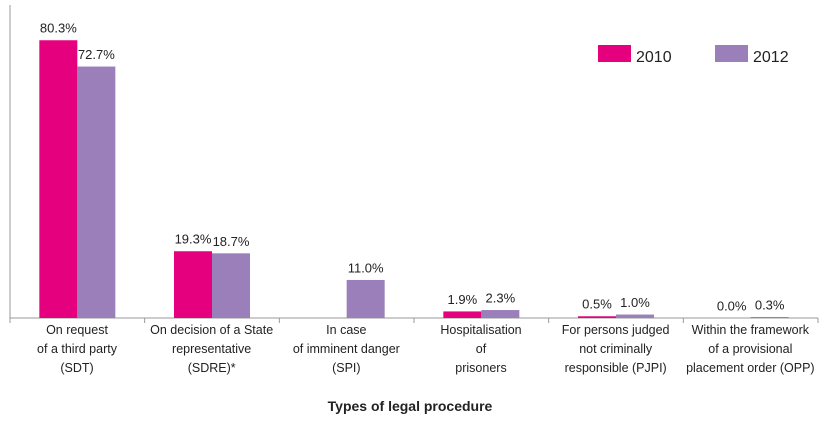  What do you see at coordinates (366, 267) in the screenshot?
I see `value-label: 11.0%` at bounding box center [366, 267].